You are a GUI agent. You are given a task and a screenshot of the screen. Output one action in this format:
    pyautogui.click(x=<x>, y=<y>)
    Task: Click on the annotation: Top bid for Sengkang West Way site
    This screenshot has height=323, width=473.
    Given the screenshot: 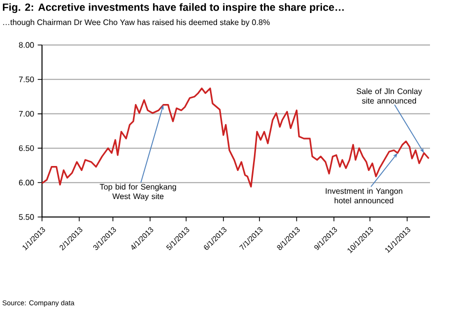 What is the action you would take?
    pyautogui.click(x=138, y=192)
    